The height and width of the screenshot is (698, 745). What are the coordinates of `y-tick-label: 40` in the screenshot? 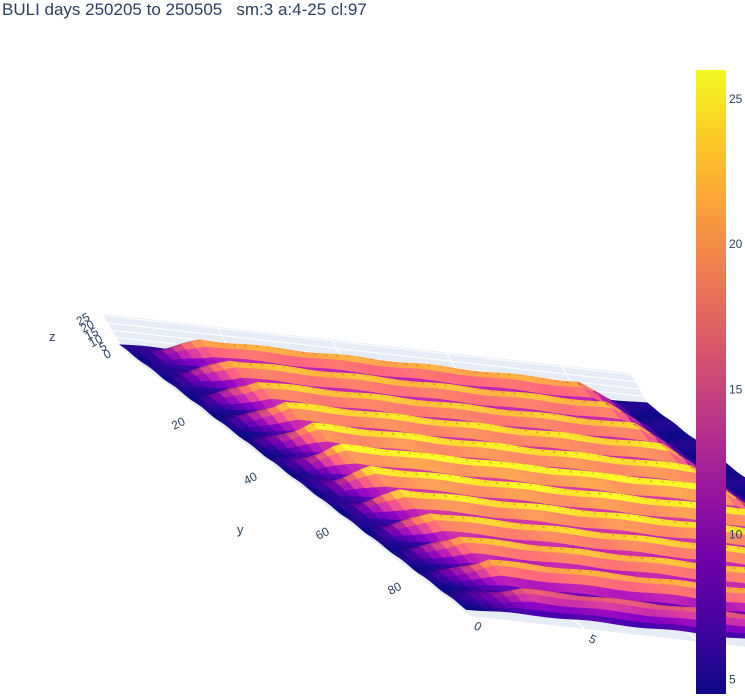 It's located at (250, 478).